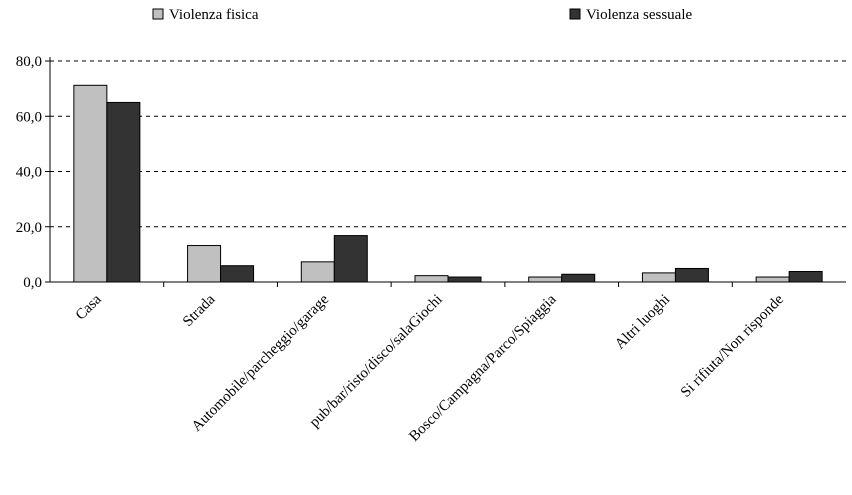 This screenshot has height=495, width=852. What do you see at coordinates (261, 363) in the screenshot?
I see `category-label-automobile-parcheggio-garage: Automobile/parcheggio/garage` at bounding box center [261, 363].